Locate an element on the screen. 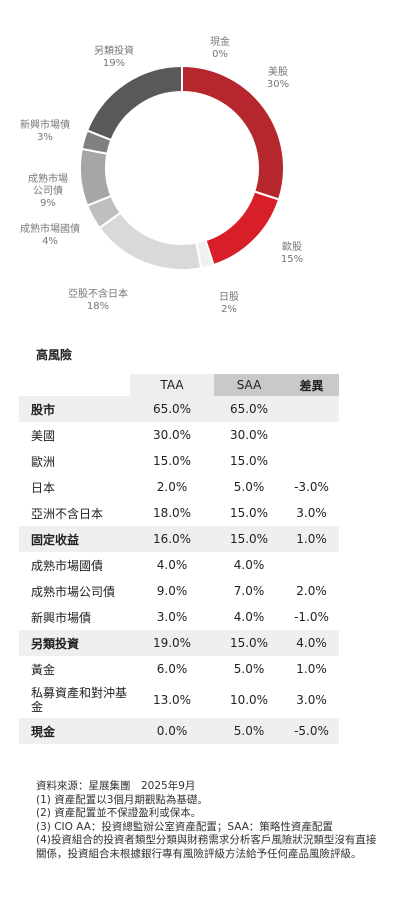  table-row: 成熟市場公司債 9.0% 7.0% 2.0% is located at coordinates (179, 591).